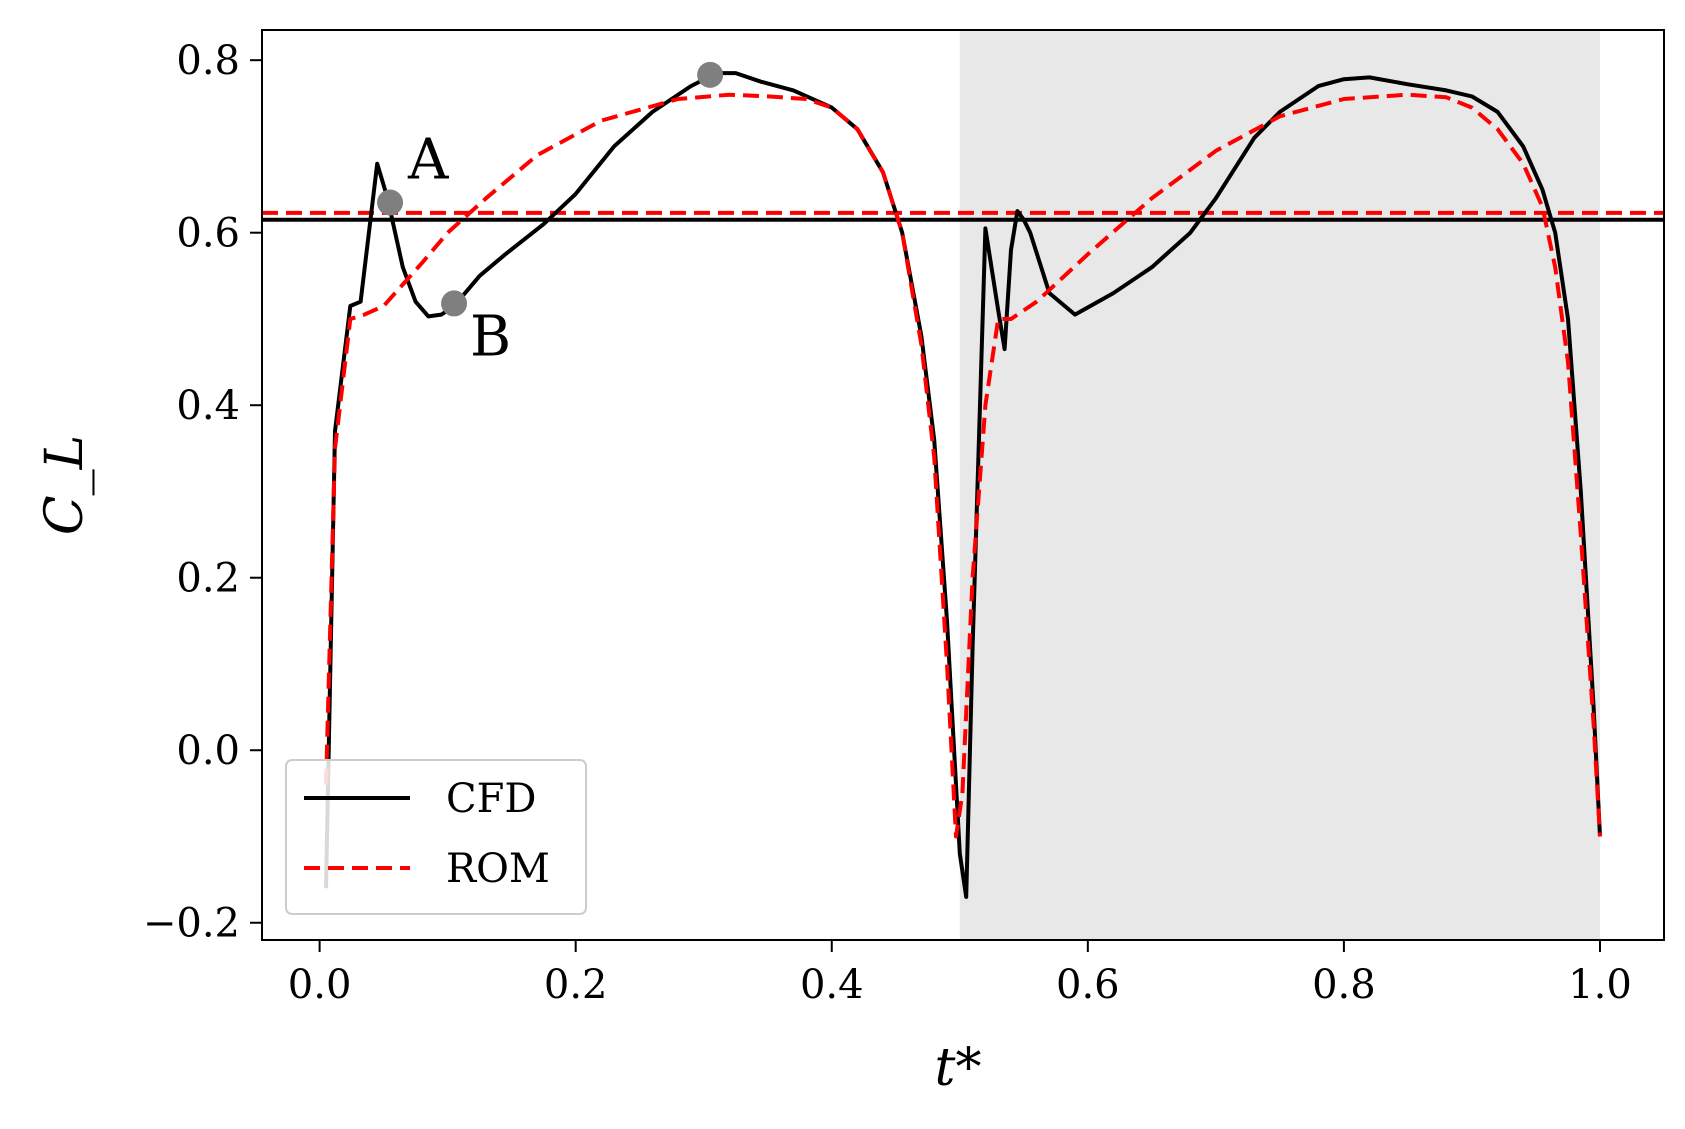 The image size is (1685, 1129). I want to click on y-tick-label: 0.2, so click(208, 579).